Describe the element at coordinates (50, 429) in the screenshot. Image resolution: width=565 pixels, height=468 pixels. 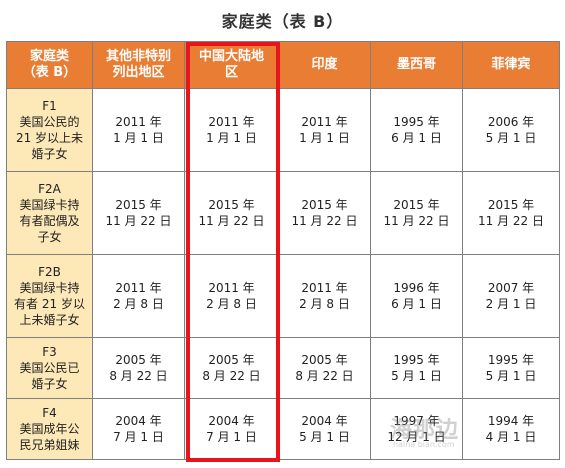
I see `category-cell: F4 美国成年公 民兄弟姐妹` at that location.